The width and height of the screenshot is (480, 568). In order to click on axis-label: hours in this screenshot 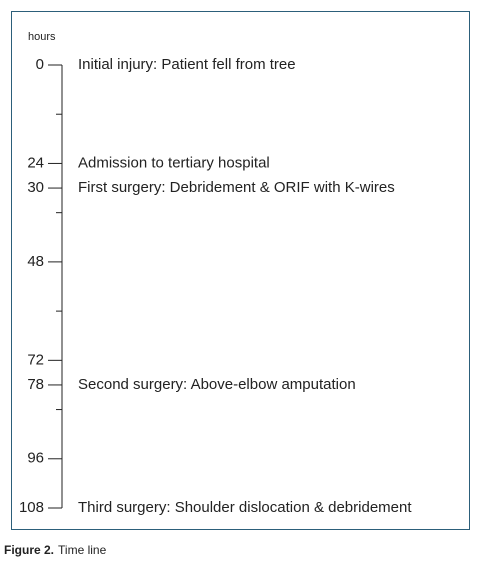, I will do `click(42, 37)`.